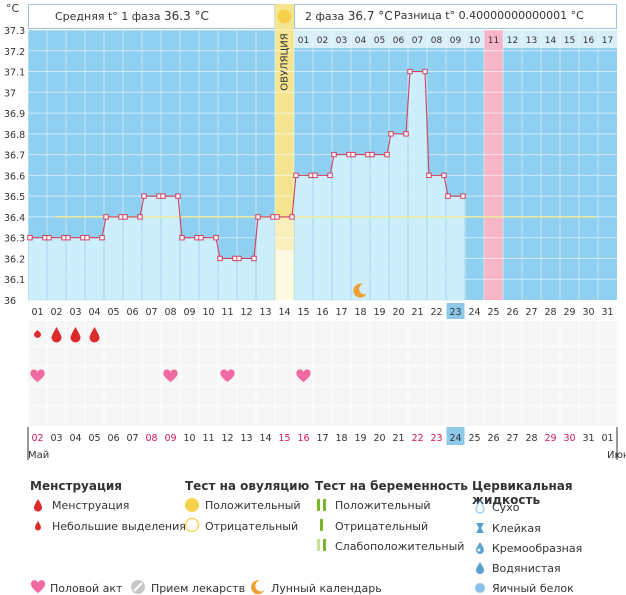 The width and height of the screenshot is (626, 595). Describe the element at coordinates (265, 312) in the screenshot. I see `cycle-day-label: 13` at that location.